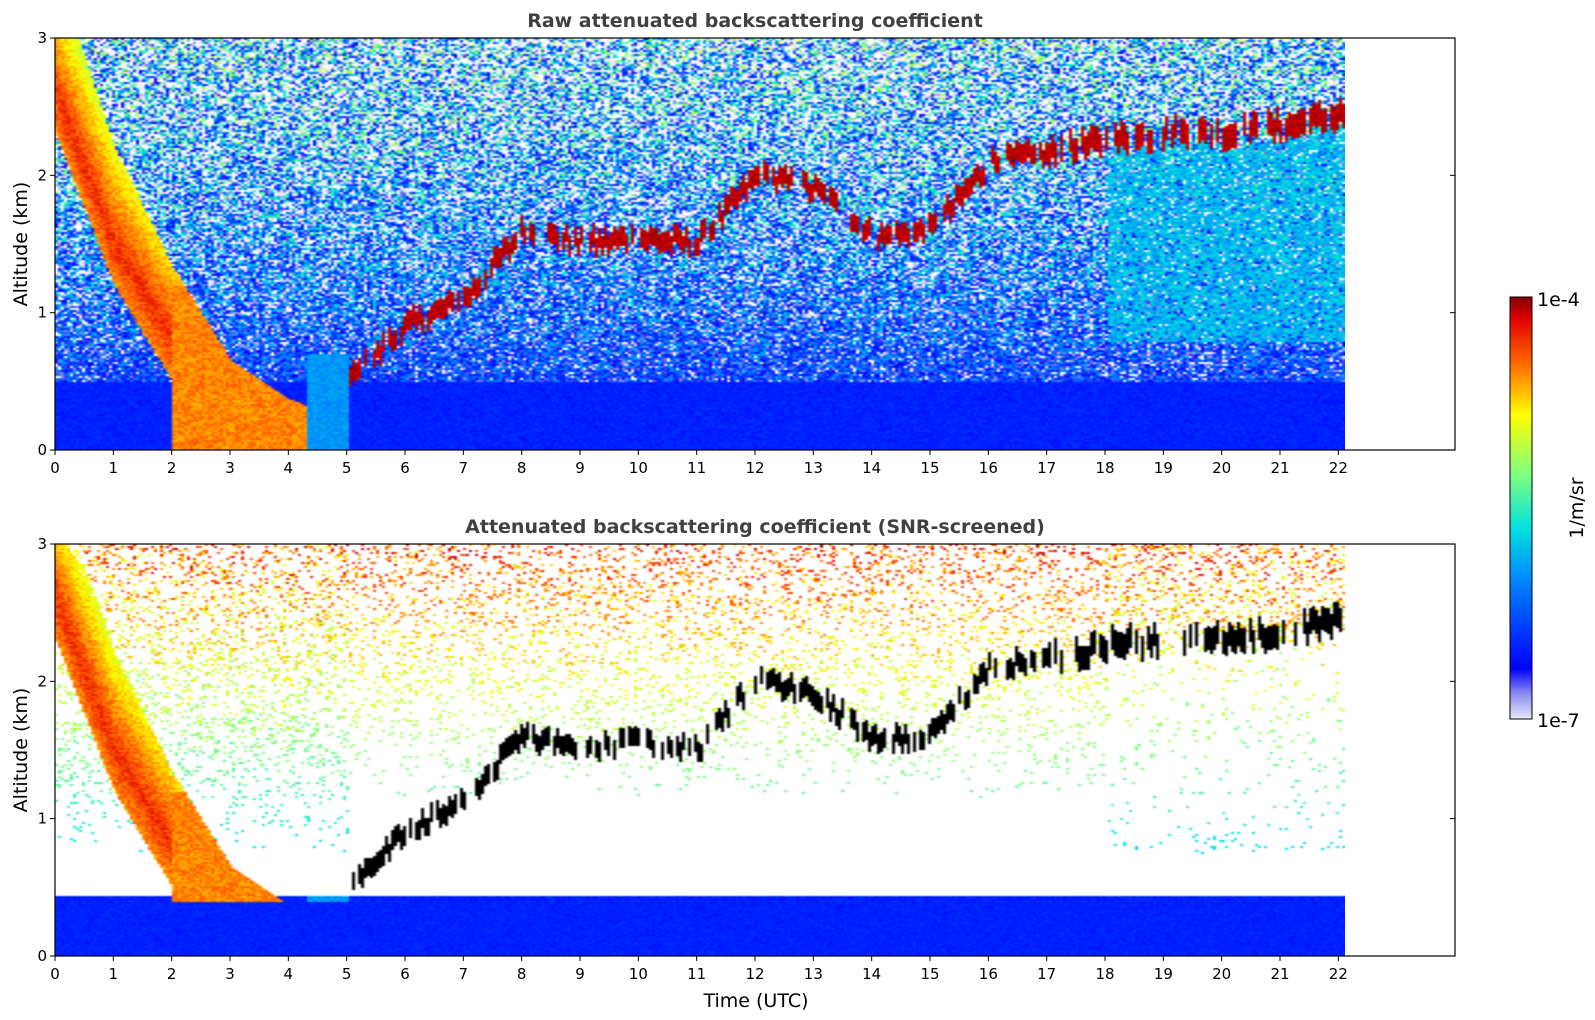  Describe the element at coordinates (1558, 721) in the screenshot. I see `colorbar-min-label: 1e-7` at that location.